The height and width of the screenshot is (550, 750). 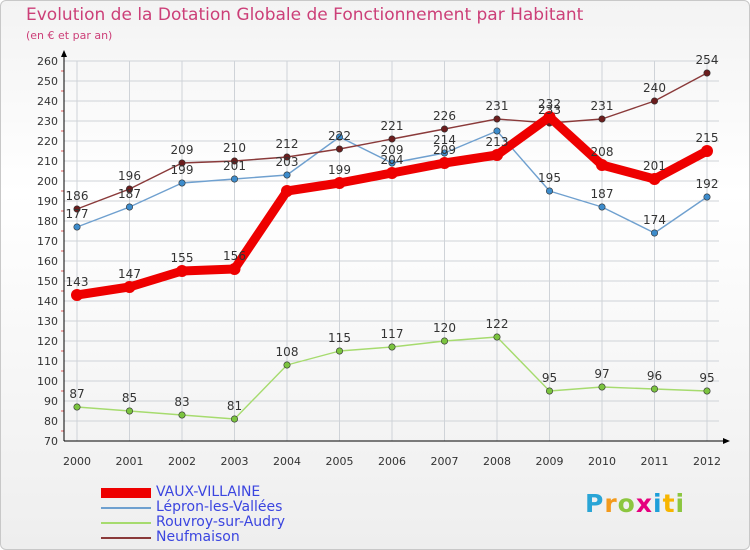 I want to click on y-tick-label: 210, so click(x=47, y=161).